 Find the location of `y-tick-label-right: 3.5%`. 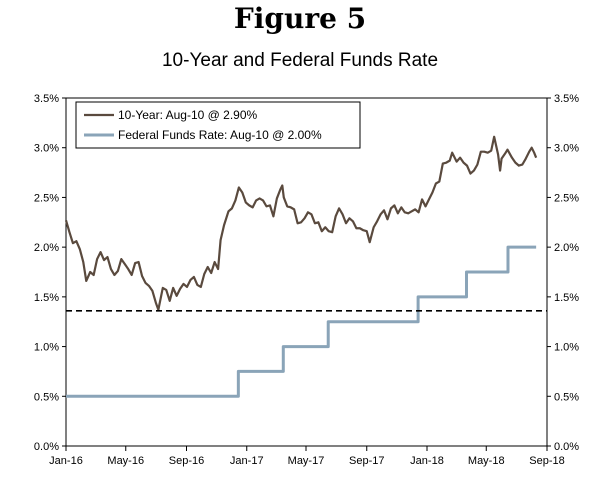

y-tick-label-right: 3.5% is located at coordinates (566, 99).